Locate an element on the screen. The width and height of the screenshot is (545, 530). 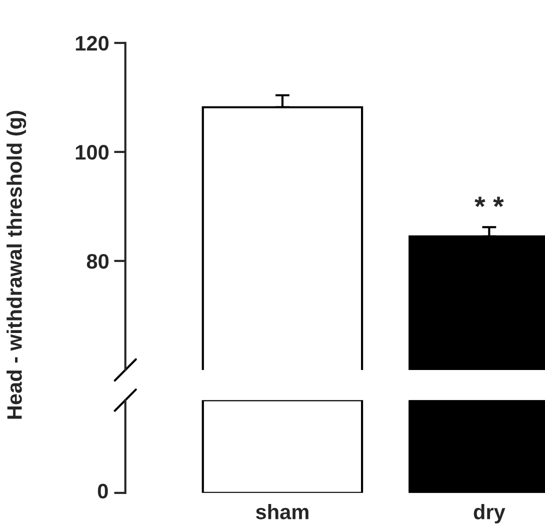
annotation: * * is located at coordinates (489, 202).